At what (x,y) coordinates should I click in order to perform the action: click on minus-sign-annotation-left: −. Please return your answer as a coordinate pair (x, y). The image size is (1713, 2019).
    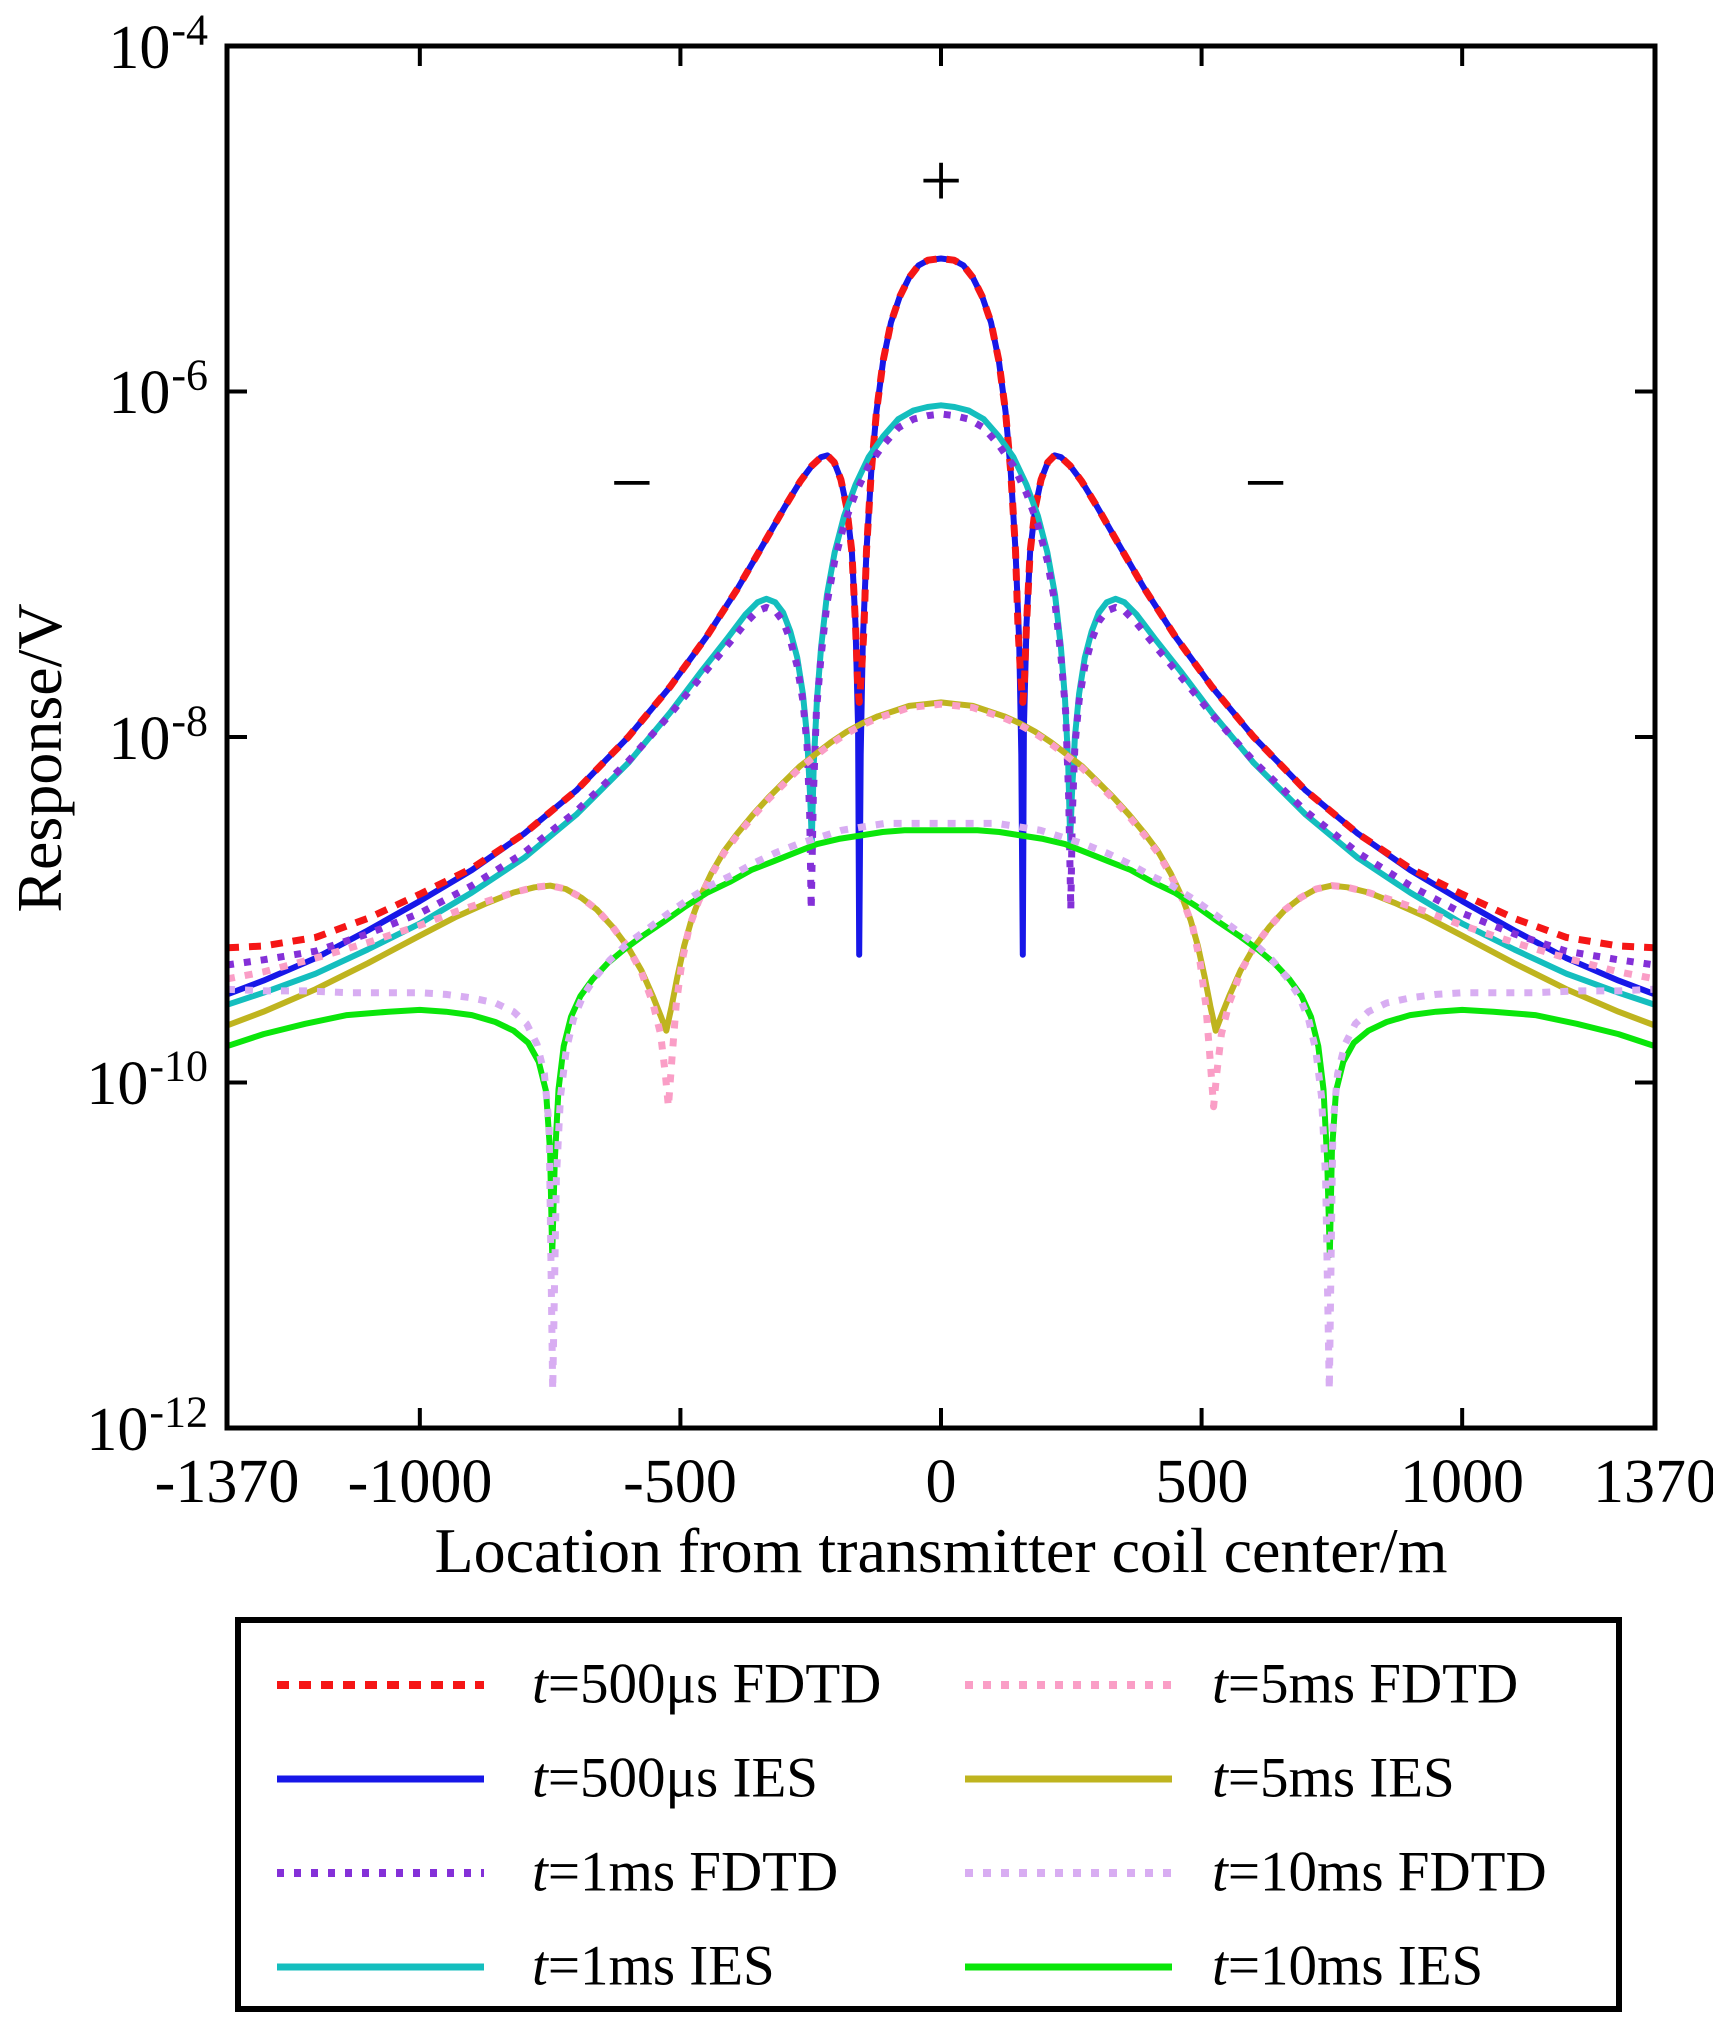
    Looking at the image, I should click on (632, 483).